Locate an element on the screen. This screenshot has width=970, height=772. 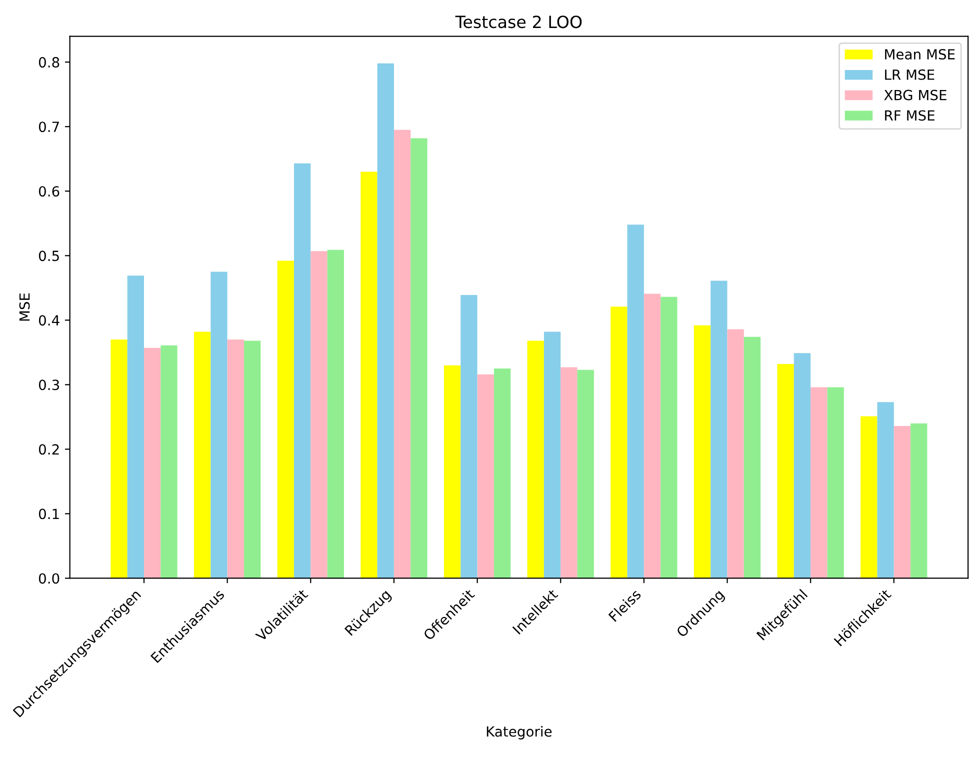
y-tick-label: 0.1 is located at coordinates (48, 514).